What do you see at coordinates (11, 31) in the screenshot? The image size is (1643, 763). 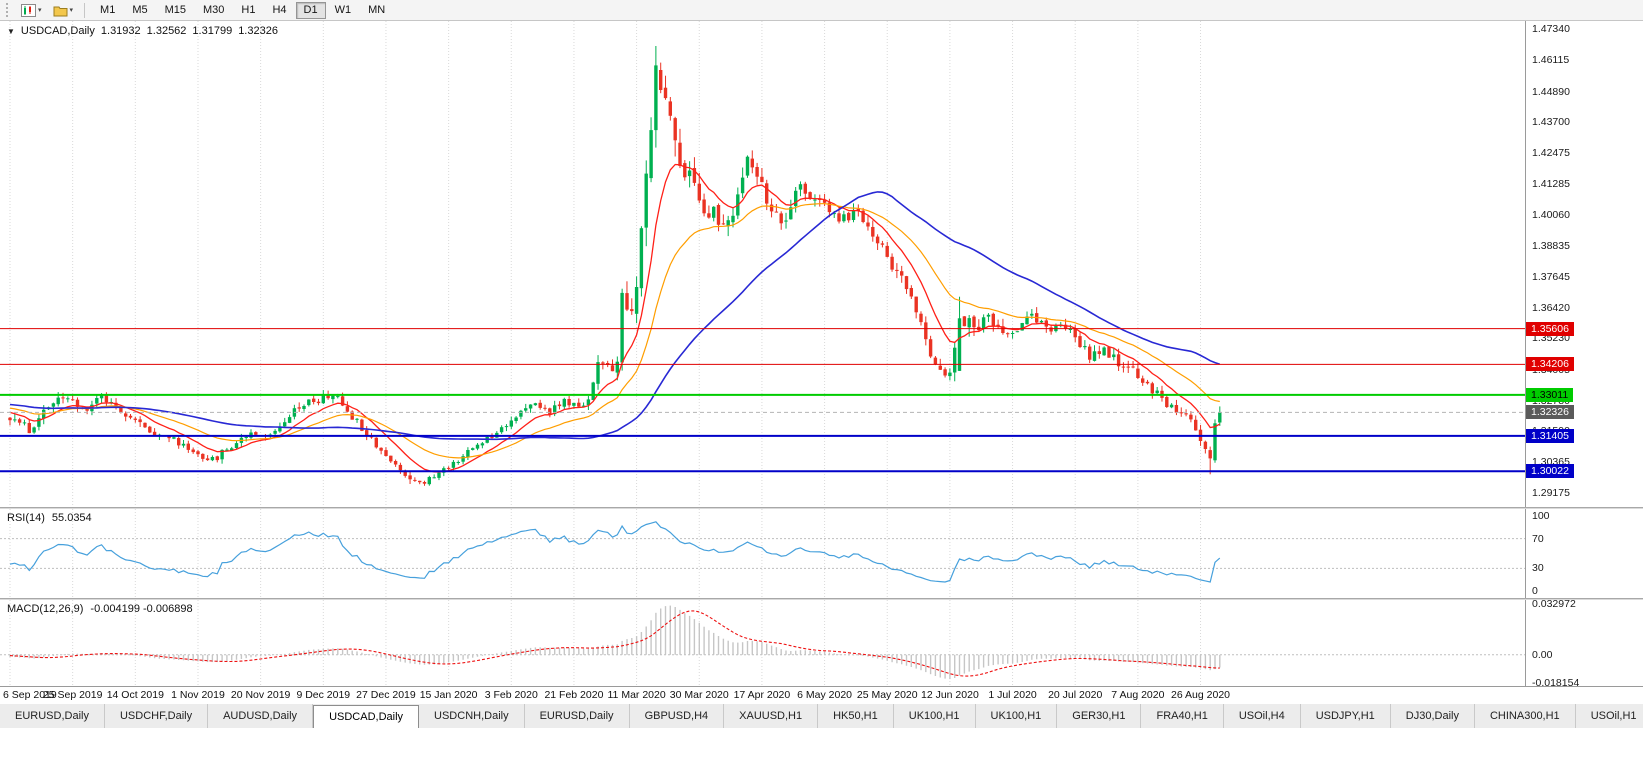 I see `chart-dropdown-icon: ▼` at bounding box center [11, 31].